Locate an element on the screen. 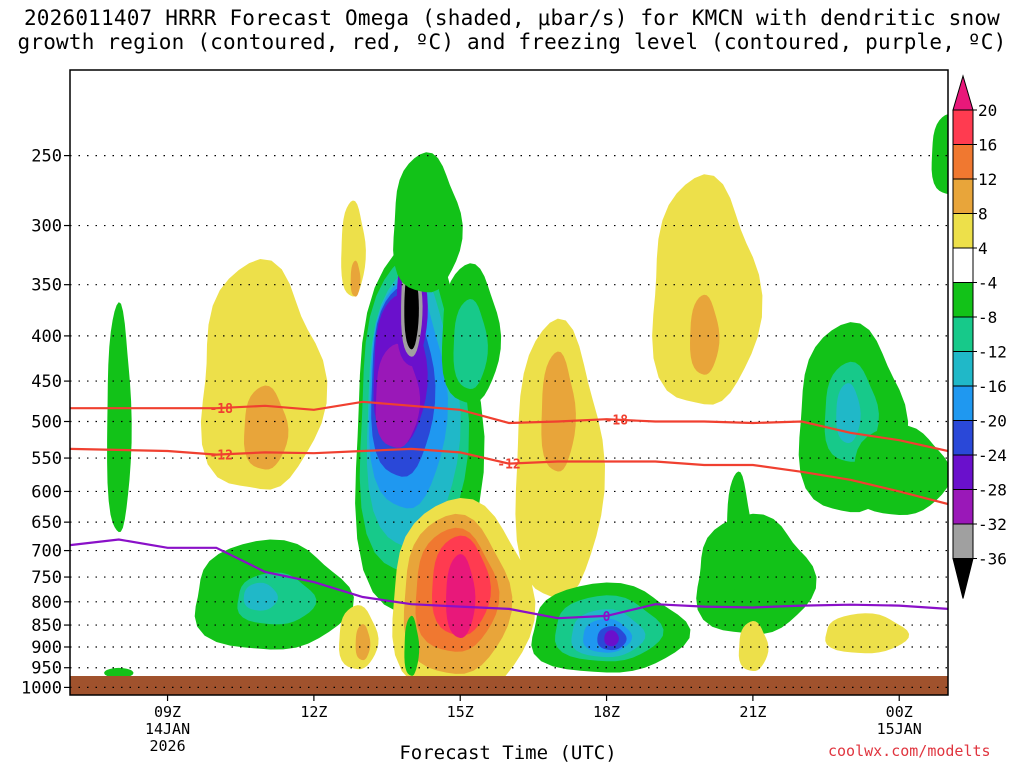 The width and height of the screenshot is (1024, 768). y-tick-label: 350 is located at coordinates (46, 286).